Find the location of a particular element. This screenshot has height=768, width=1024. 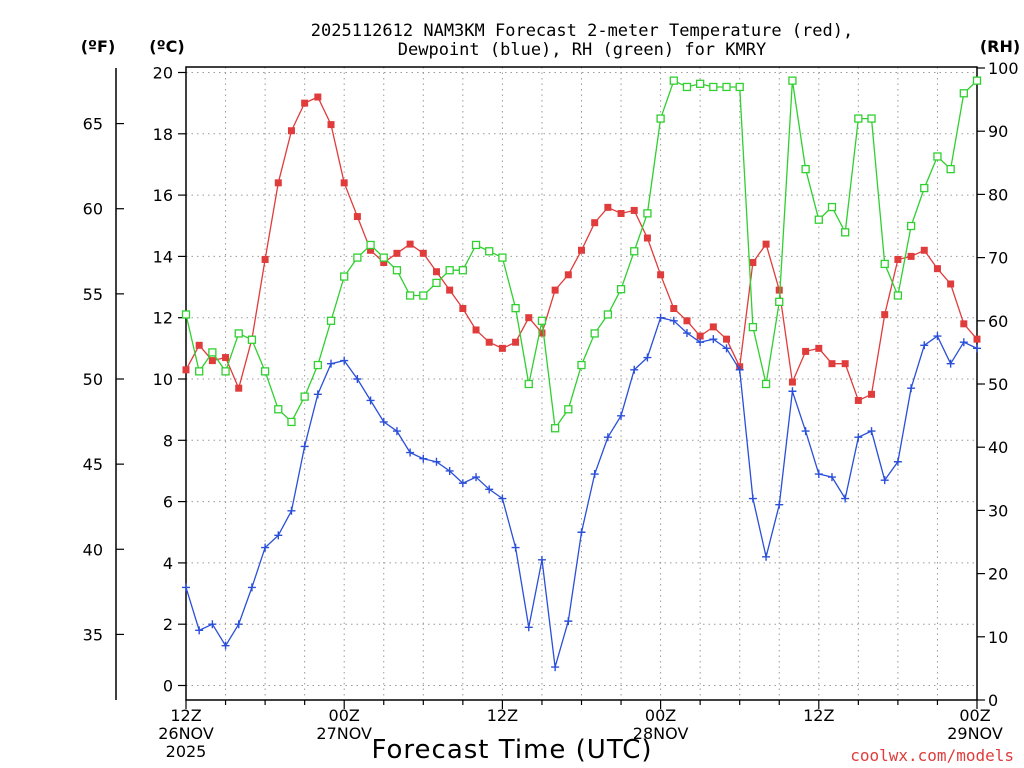

rh-tick-label: 30 is located at coordinates (998, 510).